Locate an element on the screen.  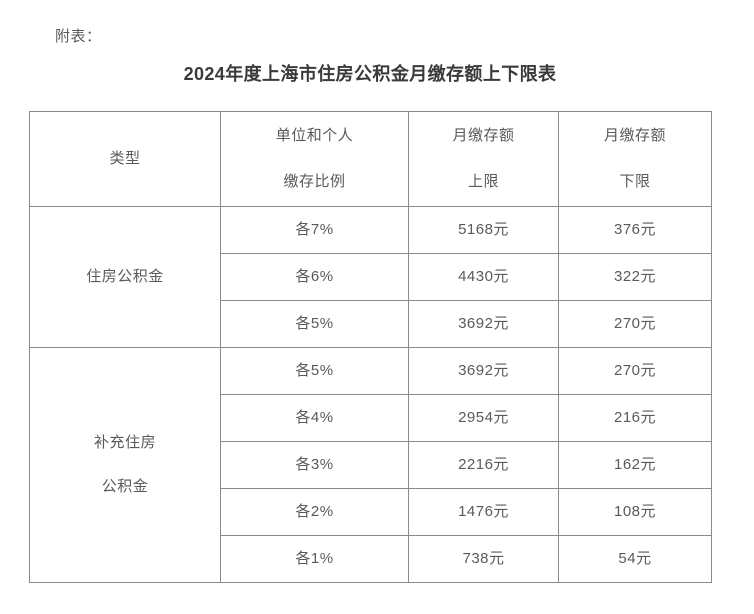
table-row: 各3% 2216元 162元 is located at coordinates (371, 465).